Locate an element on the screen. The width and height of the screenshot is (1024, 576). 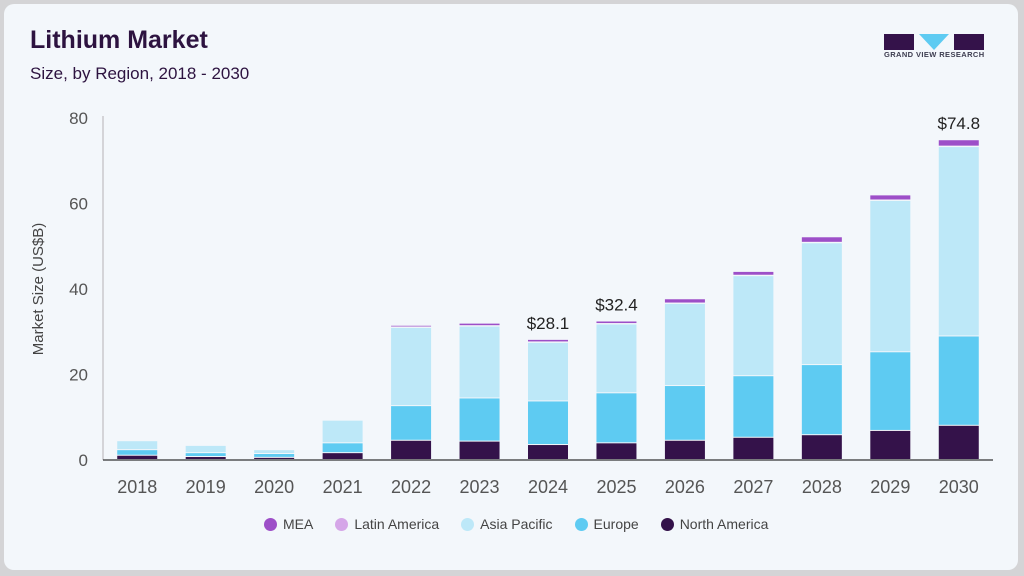
chart-title: Lithium Market is located at coordinates (119, 40).